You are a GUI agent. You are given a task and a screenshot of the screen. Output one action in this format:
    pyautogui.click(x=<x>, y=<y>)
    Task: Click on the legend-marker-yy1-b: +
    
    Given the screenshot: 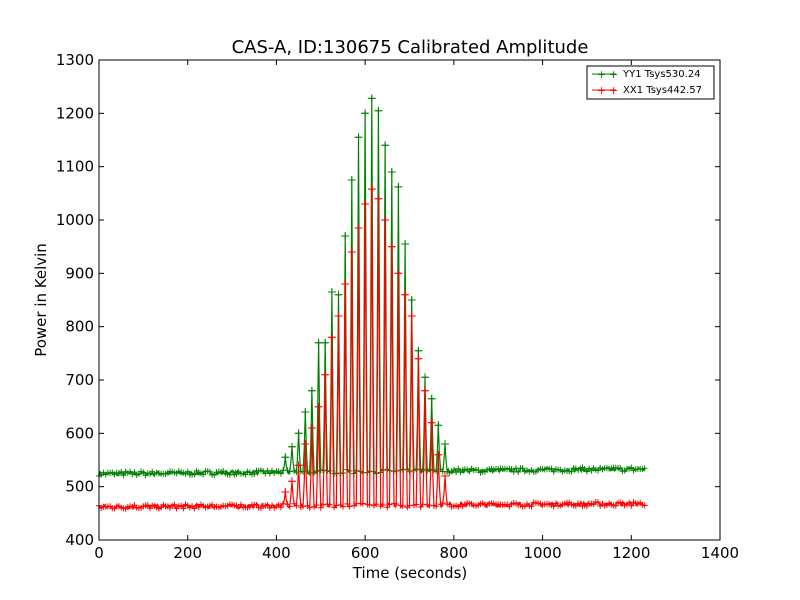 What is the action you would take?
    pyautogui.click(x=613, y=74)
    